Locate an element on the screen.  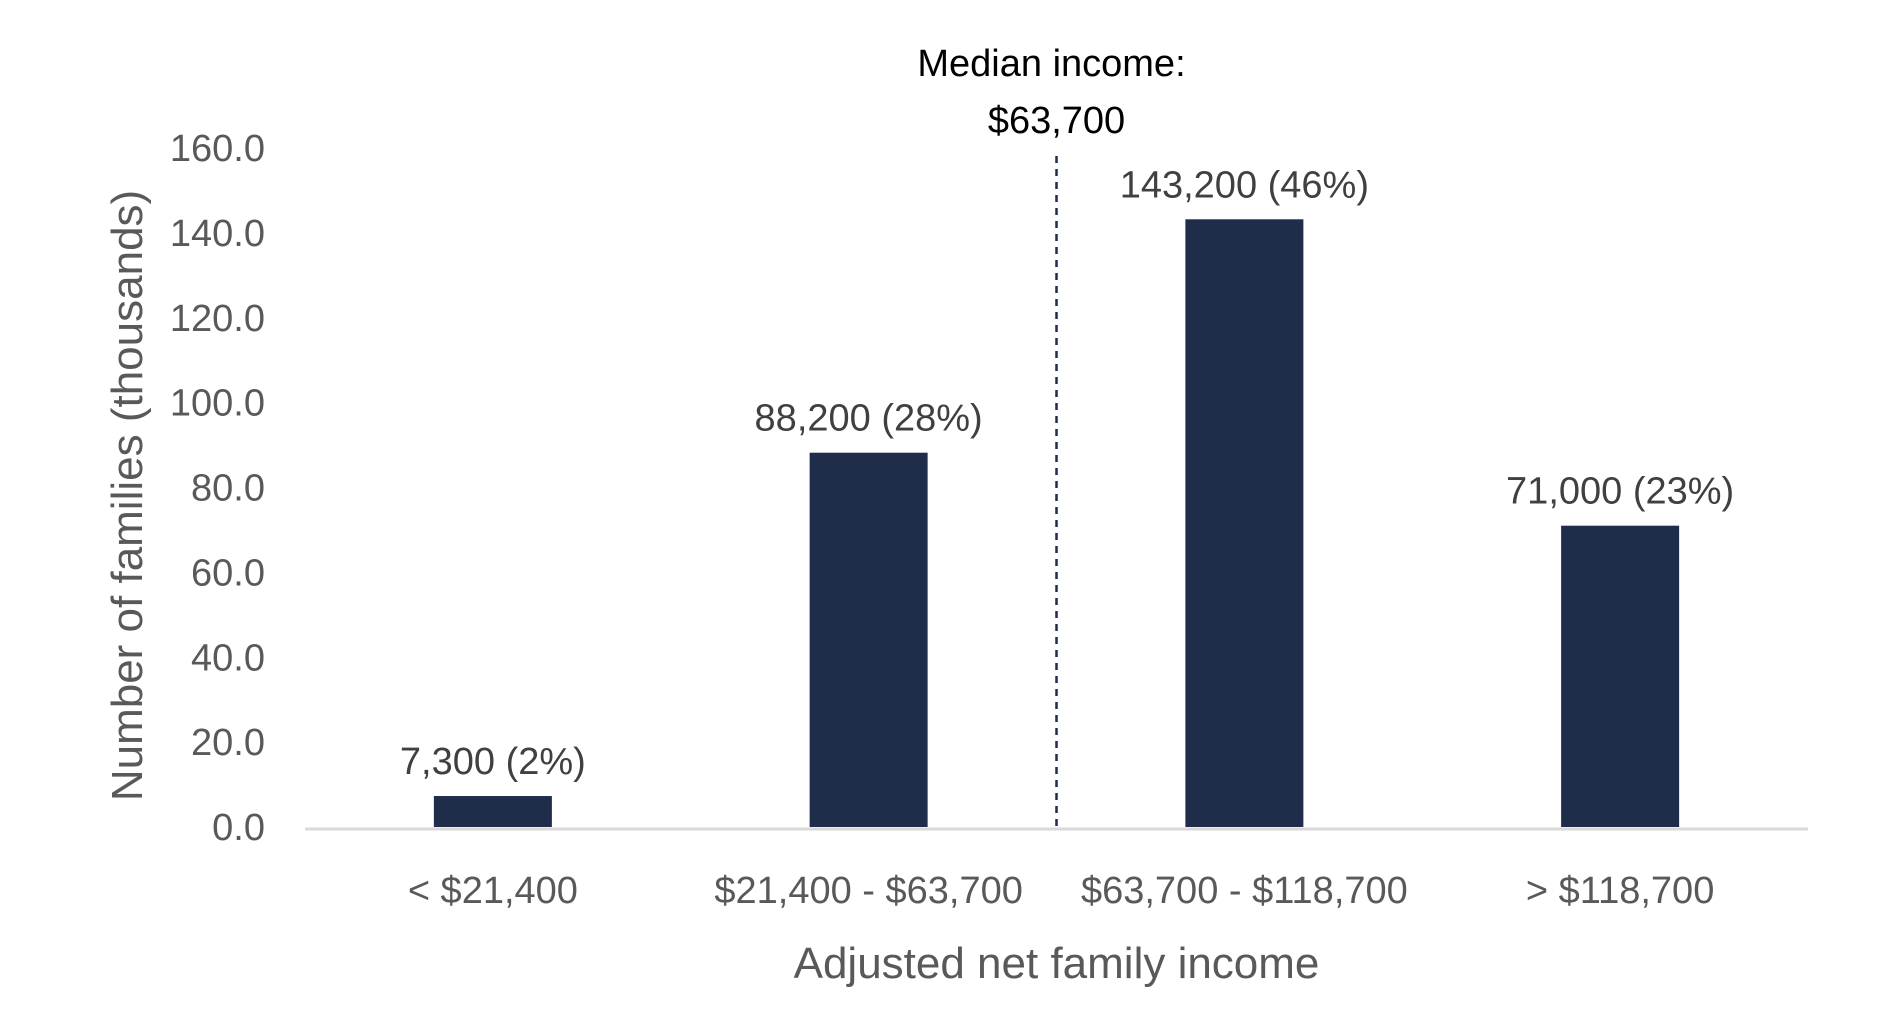
bar-data-label: 143,200 (46%) is located at coordinates (1244, 185).